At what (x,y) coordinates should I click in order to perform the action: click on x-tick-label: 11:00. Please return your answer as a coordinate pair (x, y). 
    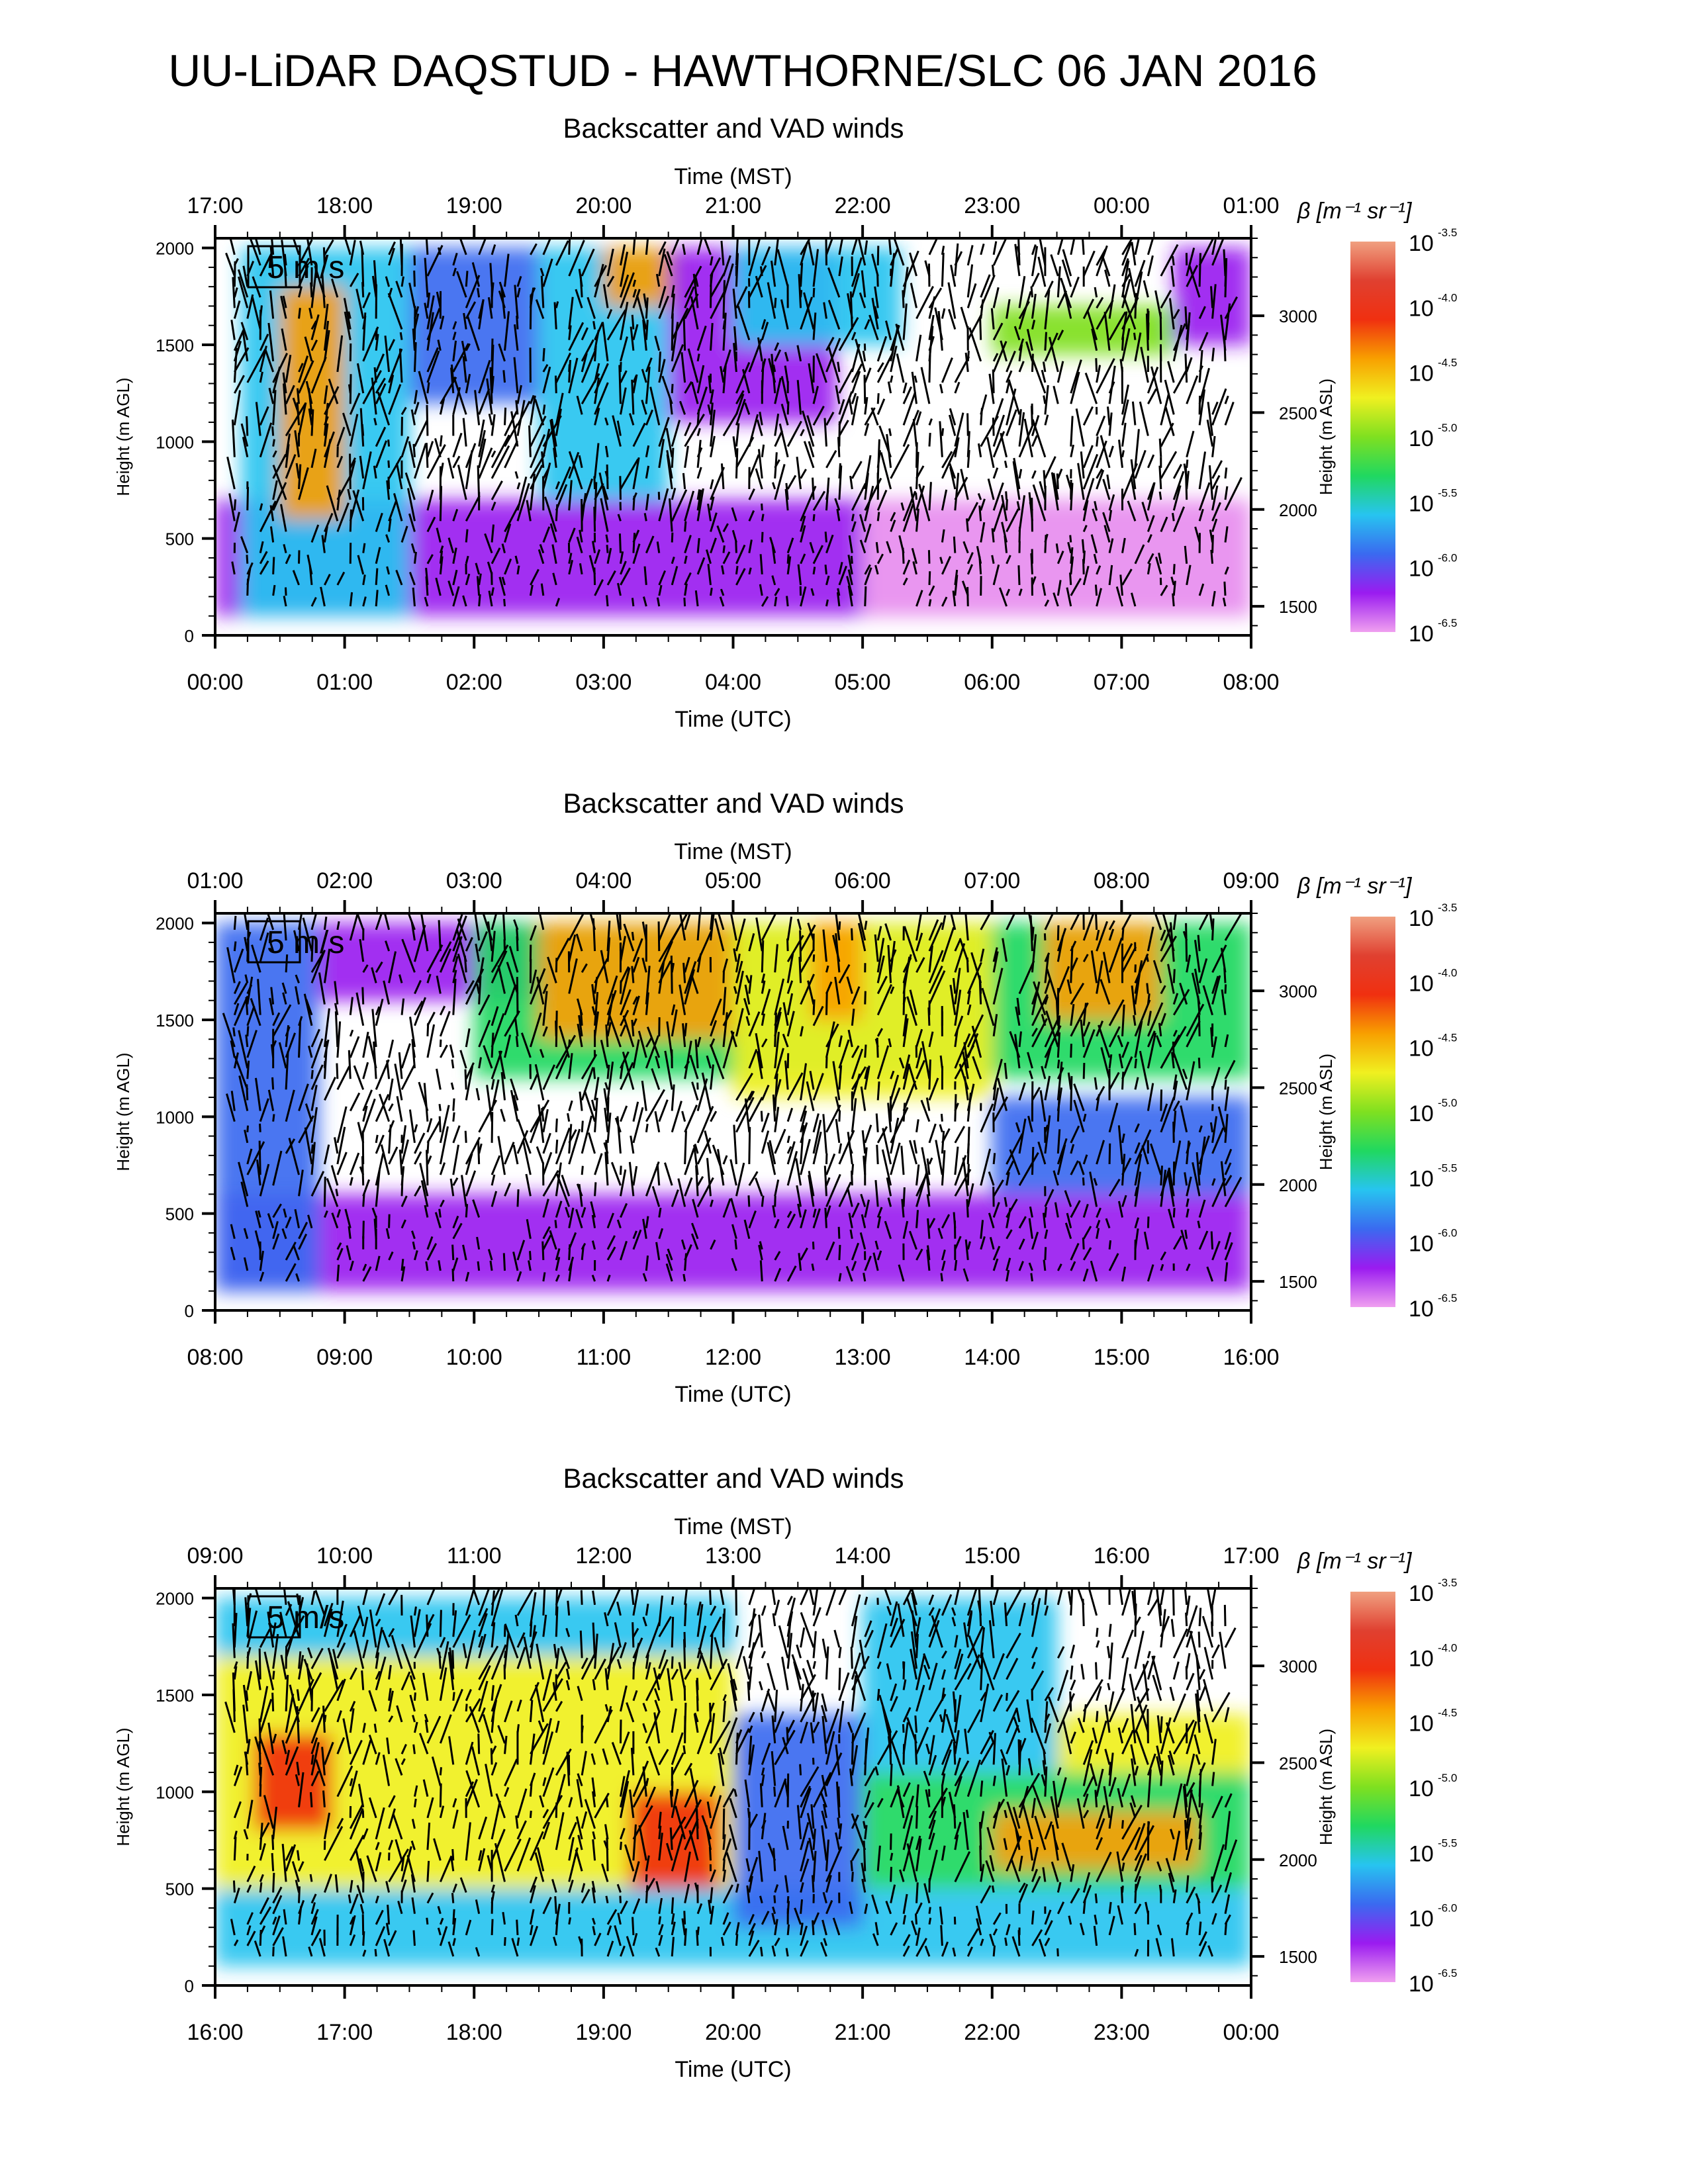
    Looking at the image, I should click on (604, 1357).